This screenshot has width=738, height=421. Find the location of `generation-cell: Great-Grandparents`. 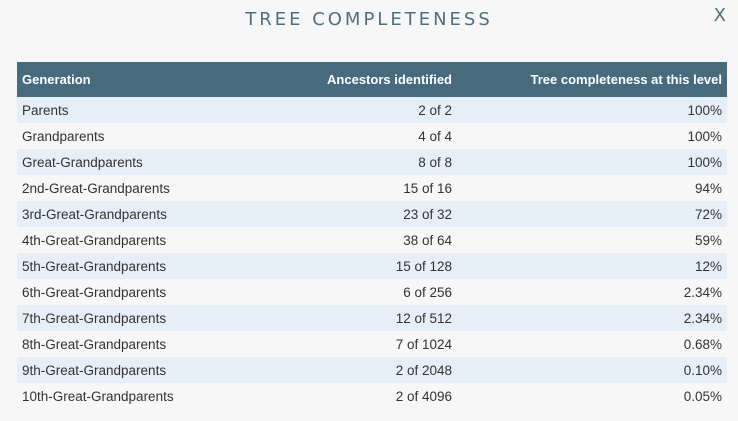

generation-cell: Great-Grandparents is located at coordinates (127, 162).